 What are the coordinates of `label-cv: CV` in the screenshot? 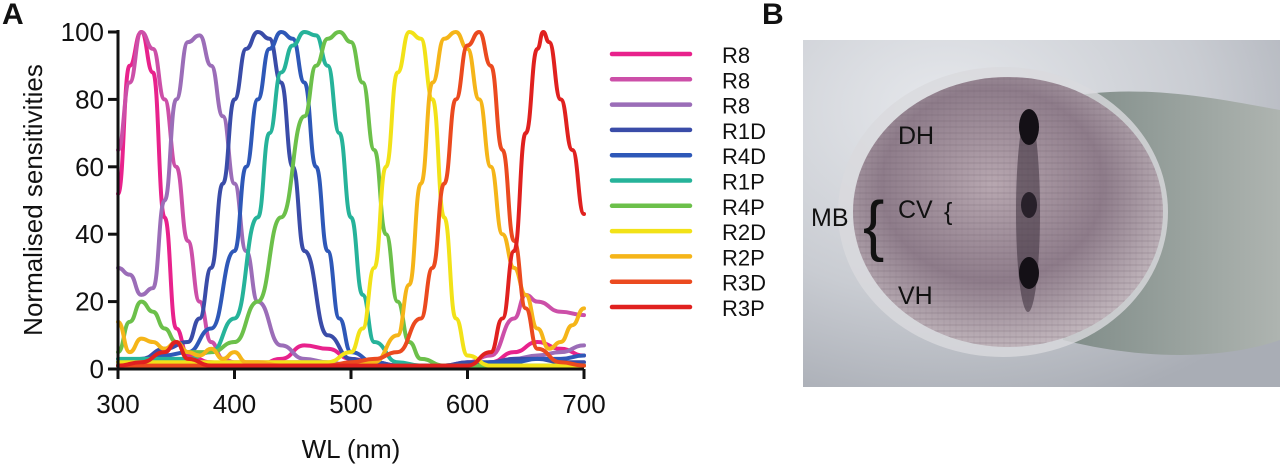 It's located at (915, 210).